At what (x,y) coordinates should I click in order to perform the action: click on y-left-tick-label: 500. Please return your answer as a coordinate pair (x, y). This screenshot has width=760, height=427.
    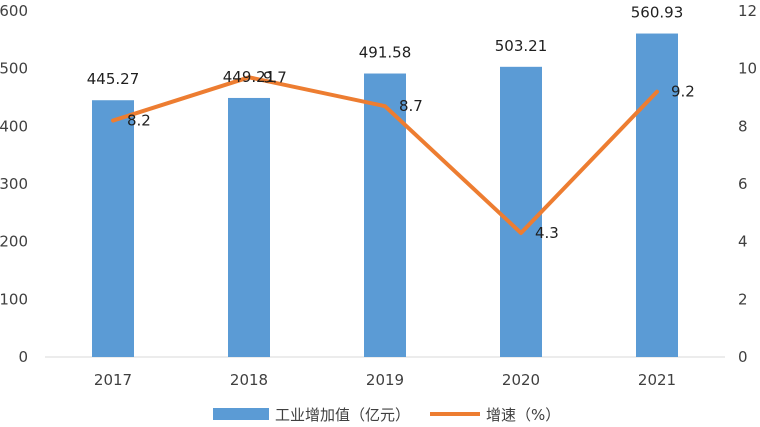
    Looking at the image, I should click on (14, 69).